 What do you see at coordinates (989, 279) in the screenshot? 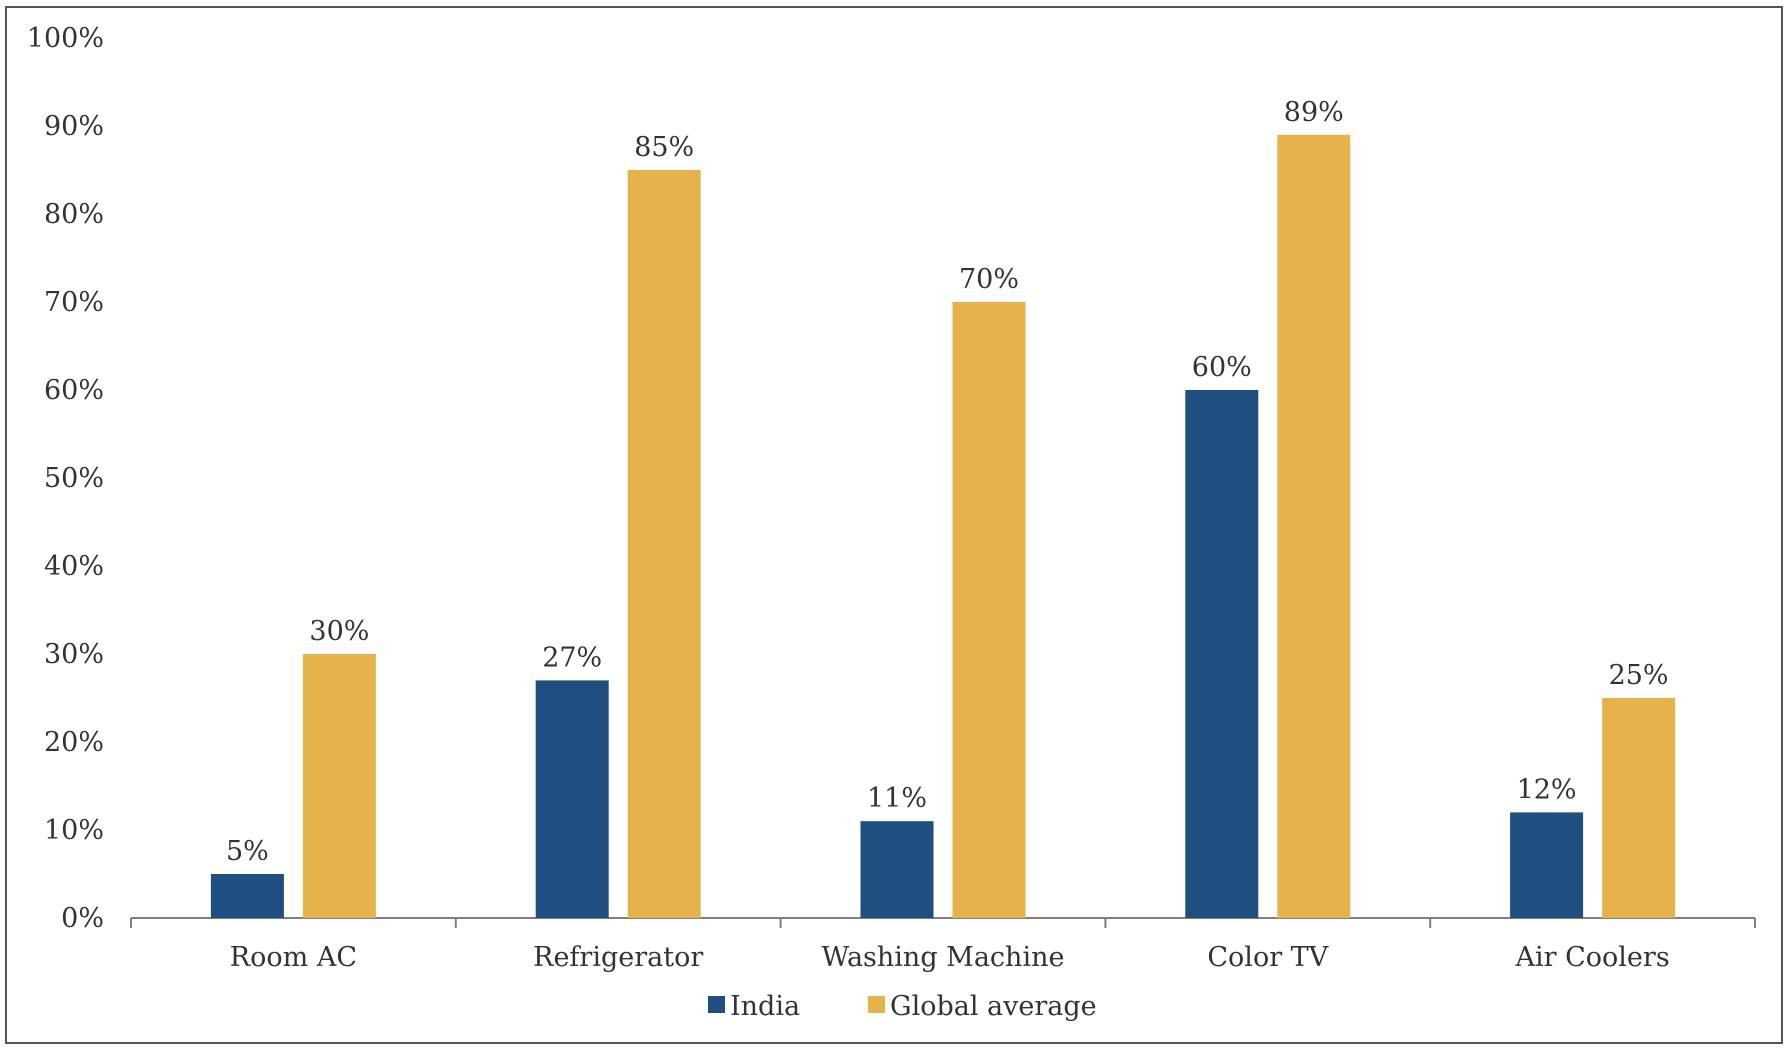
I see `data-label: 70%` at bounding box center [989, 279].